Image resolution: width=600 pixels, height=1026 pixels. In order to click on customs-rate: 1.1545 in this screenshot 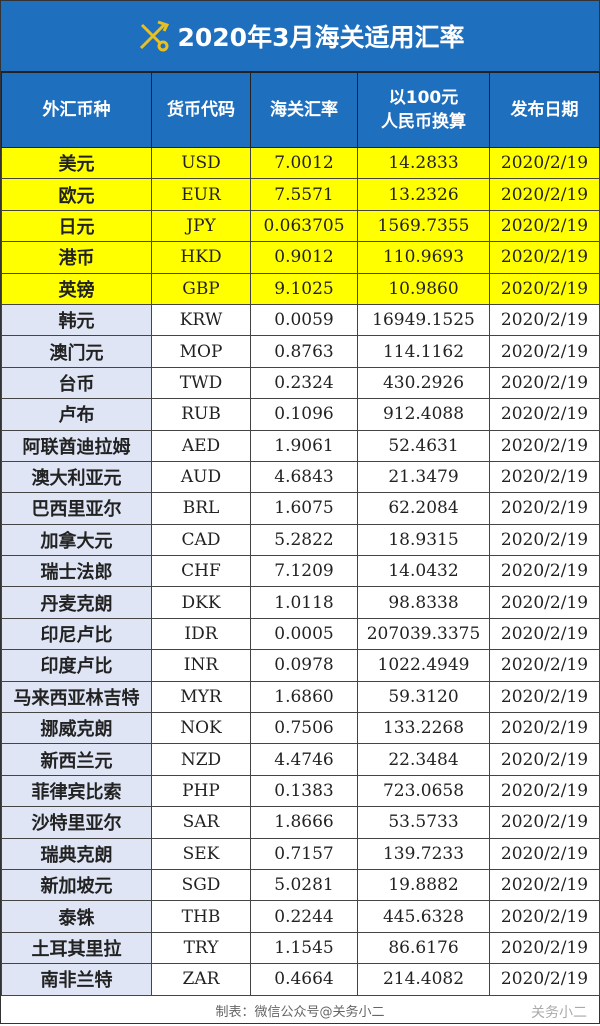, I will do `click(304, 948)`.